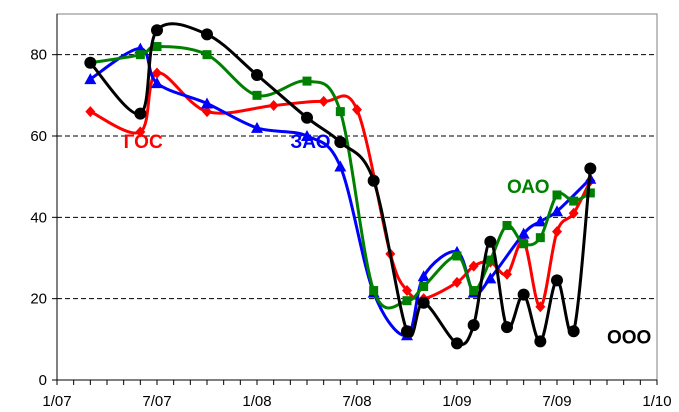  What do you see at coordinates (156, 401) in the screenshot?
I see `x-tick-label: 7/07` at bounding box center [156, 401].